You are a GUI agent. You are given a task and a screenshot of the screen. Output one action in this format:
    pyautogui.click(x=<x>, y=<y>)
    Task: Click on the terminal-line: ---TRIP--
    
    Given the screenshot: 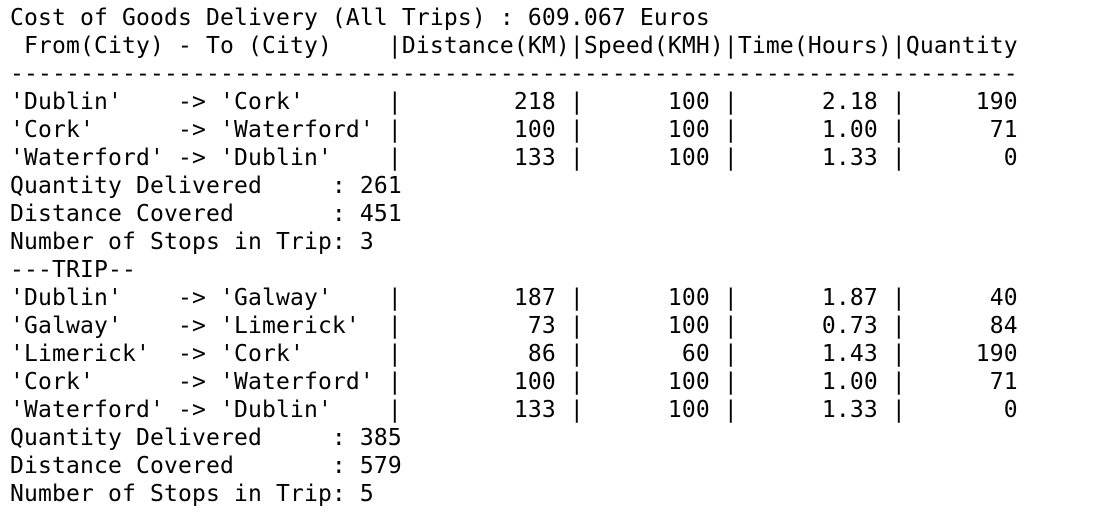 What is the action you would take?
    pyautogui.click(x=73, y=270)
    